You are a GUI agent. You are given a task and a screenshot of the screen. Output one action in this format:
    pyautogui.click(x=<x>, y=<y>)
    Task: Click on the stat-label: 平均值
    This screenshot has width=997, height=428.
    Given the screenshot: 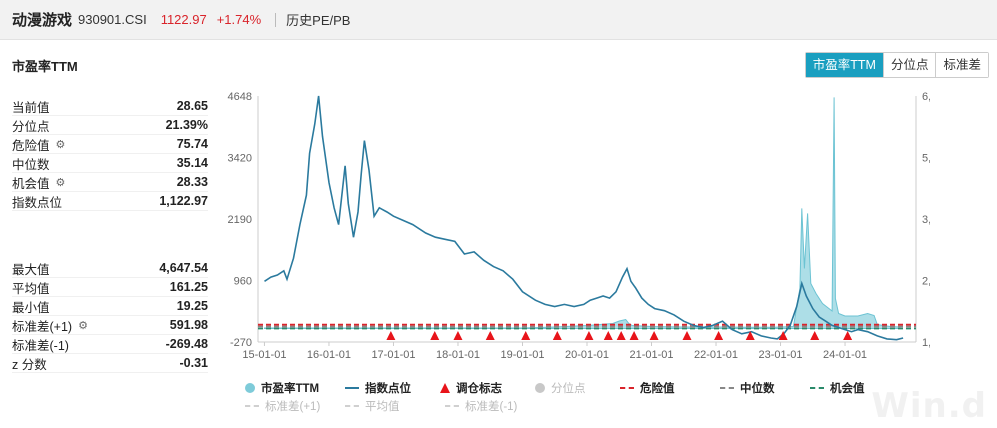 What is the action you would take?
    pyautogui.click(x=31, y=288)
    